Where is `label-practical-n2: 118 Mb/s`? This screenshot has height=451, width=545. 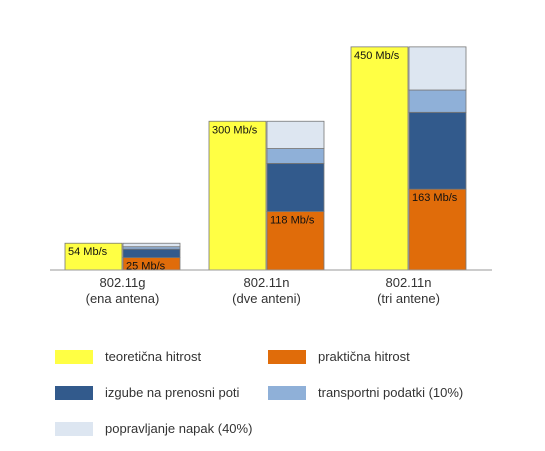 label-practical-n2: 118 Mb/s is located at coordinates (292, 220).